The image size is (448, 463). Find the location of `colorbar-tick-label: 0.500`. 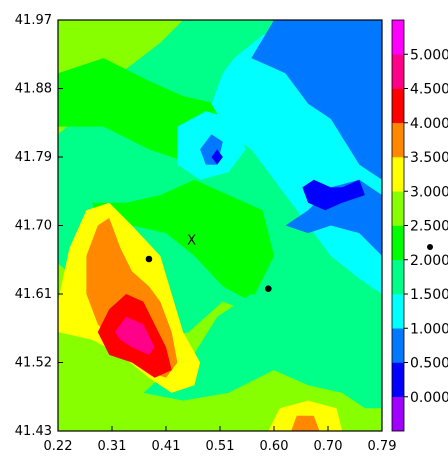

colorbar-tick-label: 0.500 is located at coordinates (429, 364).